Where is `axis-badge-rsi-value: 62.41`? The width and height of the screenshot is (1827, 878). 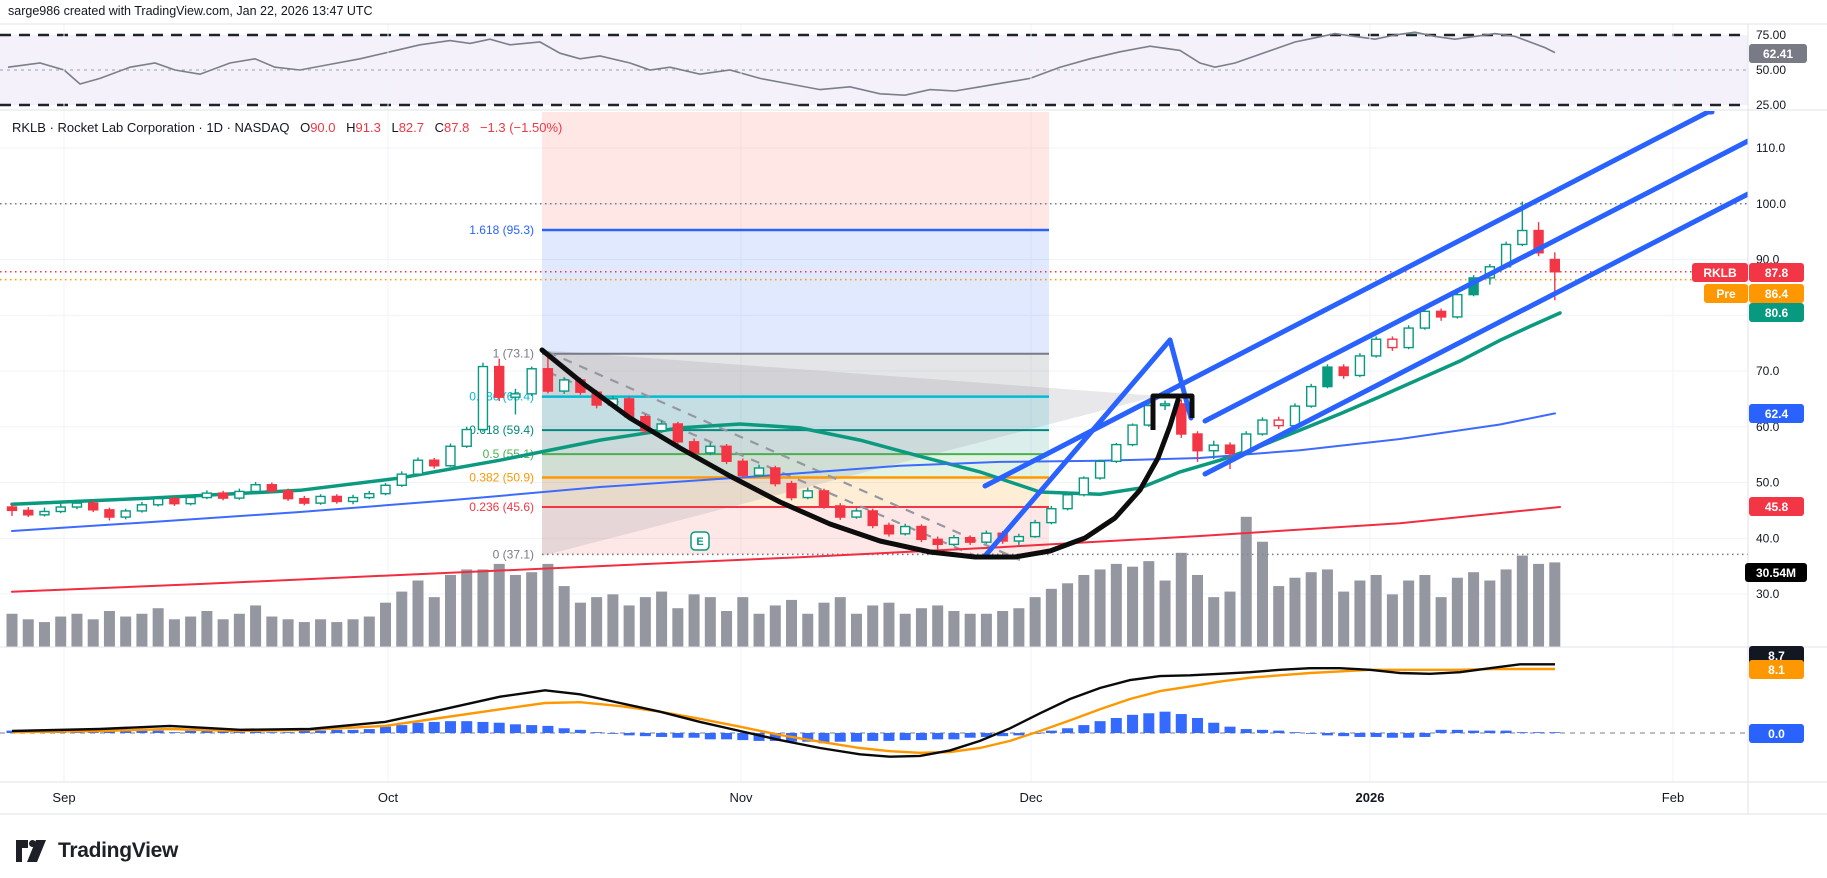 axis-badge-rsi-value: 62.41 is located at coordinates (1778, 53).